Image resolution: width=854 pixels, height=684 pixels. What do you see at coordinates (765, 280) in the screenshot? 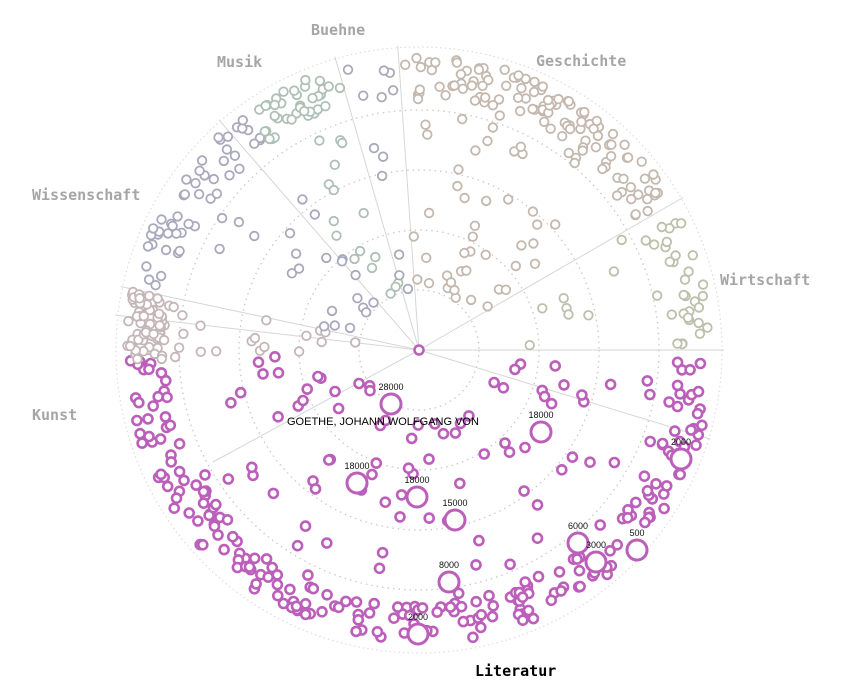
I see `category-label-wirtschaft: Wirtschaft` at bounding box center [765, 280].